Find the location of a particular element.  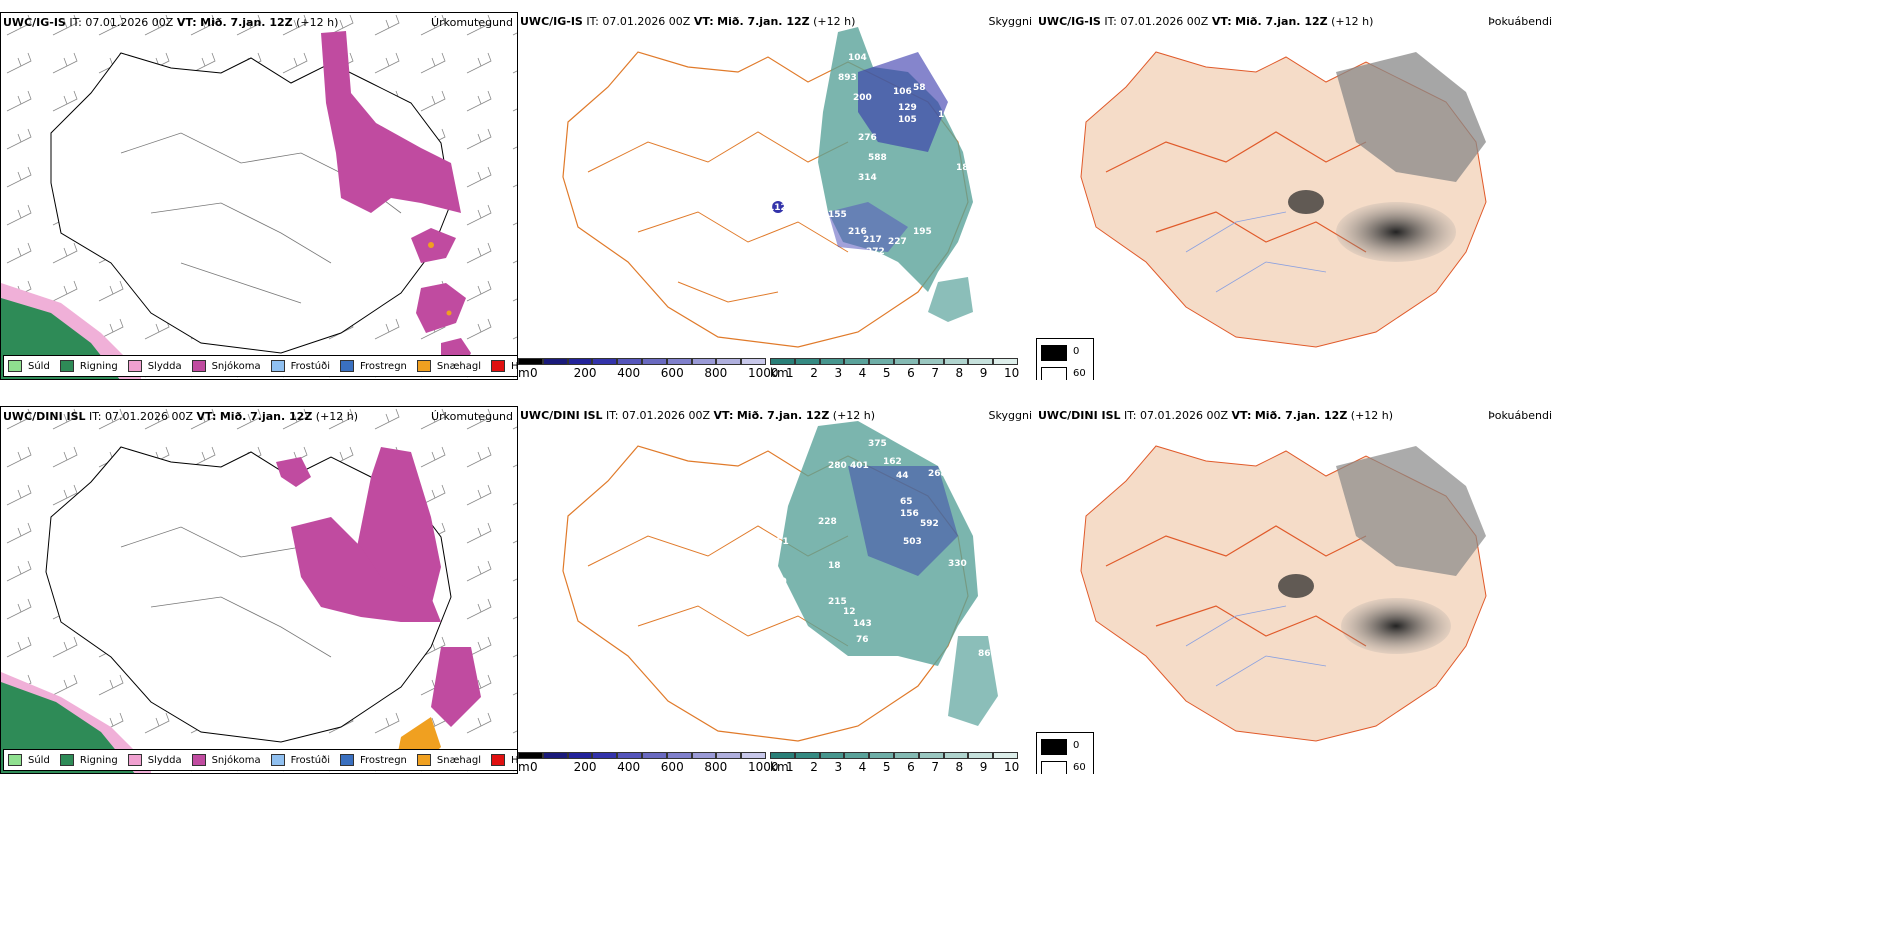

ceiling-value-label: 195 is located at coordinates (922, 232).